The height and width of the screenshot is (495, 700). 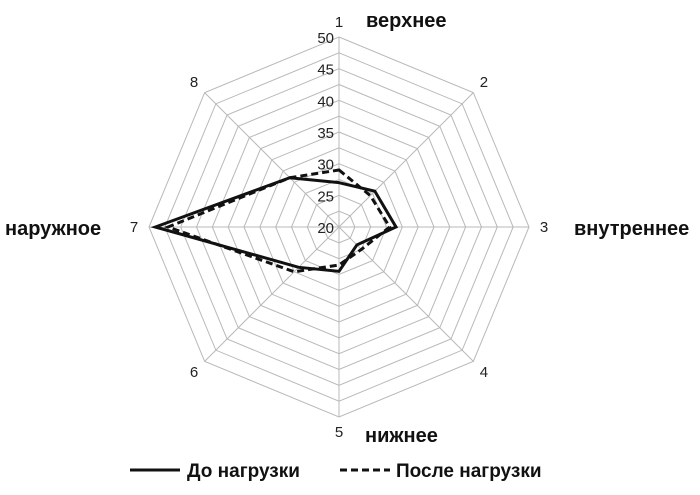 I want to click on axis-label-2: 2, so click(x=484, y=82).